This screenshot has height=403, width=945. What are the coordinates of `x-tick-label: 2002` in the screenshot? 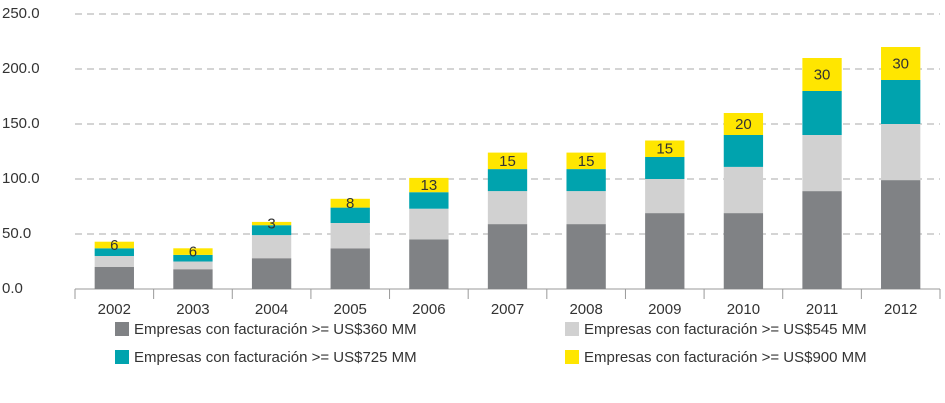 It's located at (114, 309).